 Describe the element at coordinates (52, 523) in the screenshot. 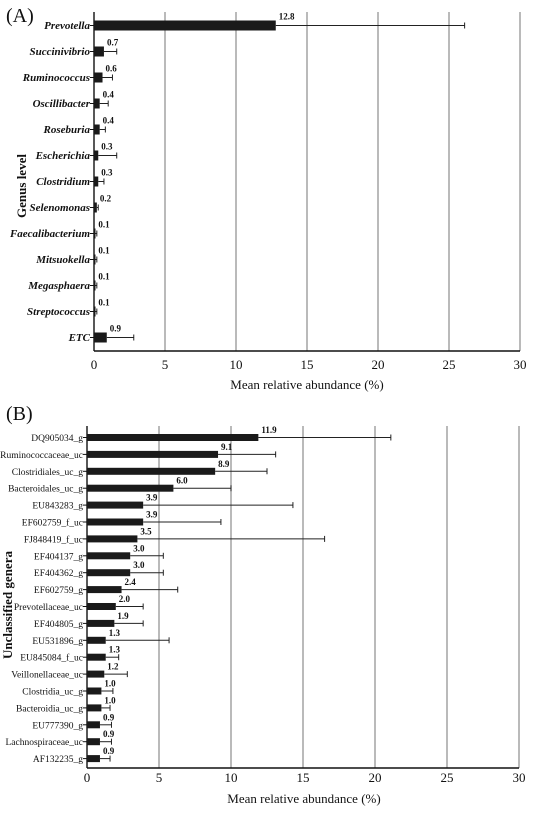

I see `category-label-b-5: EF602759_f_uc` at that location.